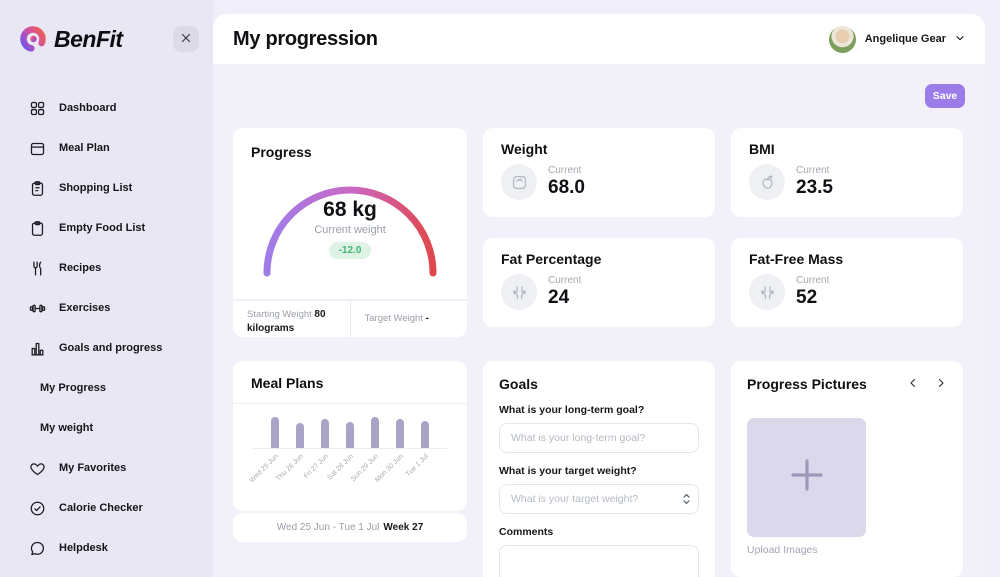 The image size is (1000, 577). I want to click on chevron-down-icon, so click(960, 39).